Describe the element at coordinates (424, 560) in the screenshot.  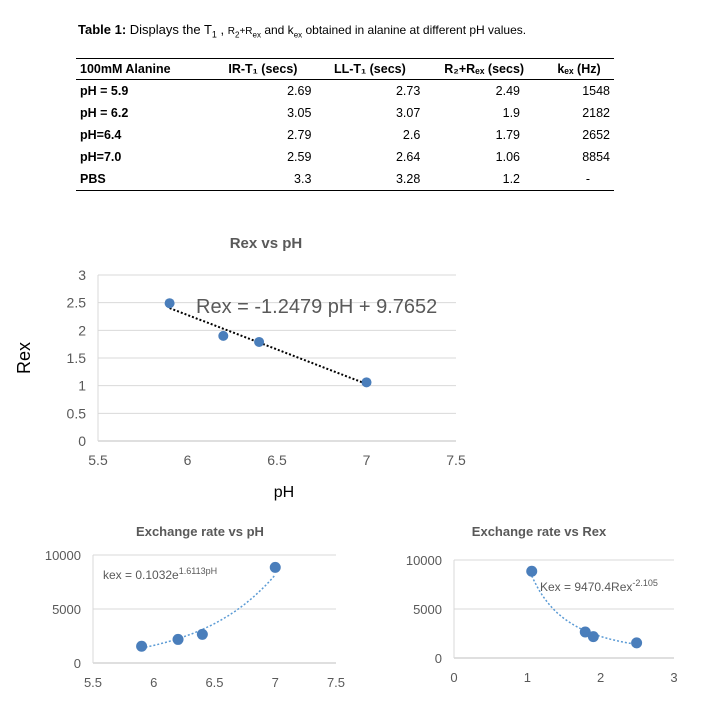
I see `y-tick-label: 10000` at that location.